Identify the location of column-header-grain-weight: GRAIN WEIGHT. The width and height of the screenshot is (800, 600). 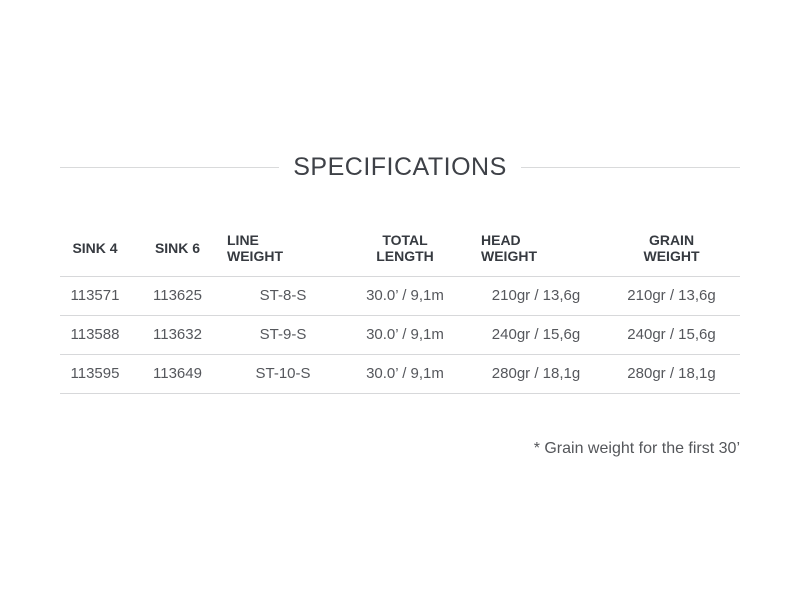
(671, 248).